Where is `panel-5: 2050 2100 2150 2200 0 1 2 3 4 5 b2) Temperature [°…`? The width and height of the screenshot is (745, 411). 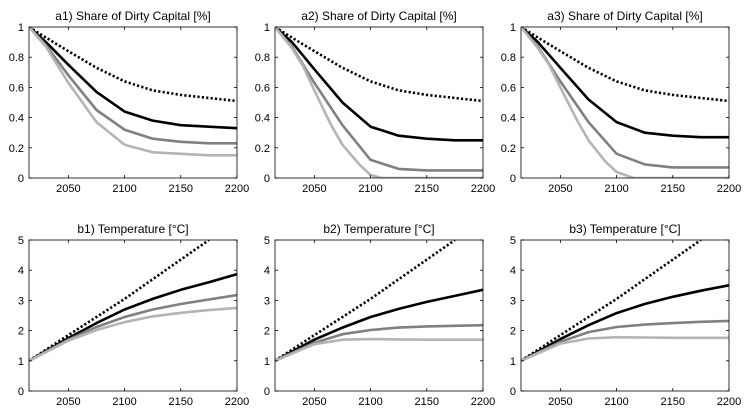 panel-5: 2050 2100 2150 2200 0 1 2 3 4 5 b2) Temperature [°… is located at coordinates (379, 315).